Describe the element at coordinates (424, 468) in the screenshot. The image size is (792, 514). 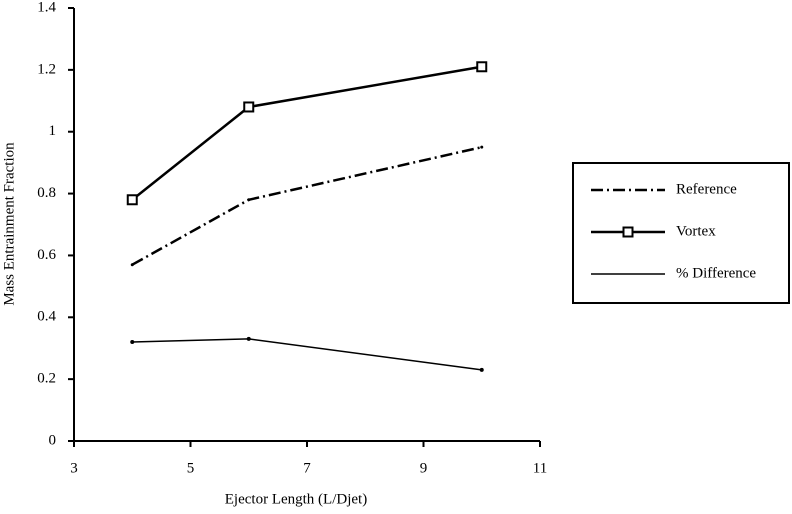
I see `x-tick-label: 9` at that location.